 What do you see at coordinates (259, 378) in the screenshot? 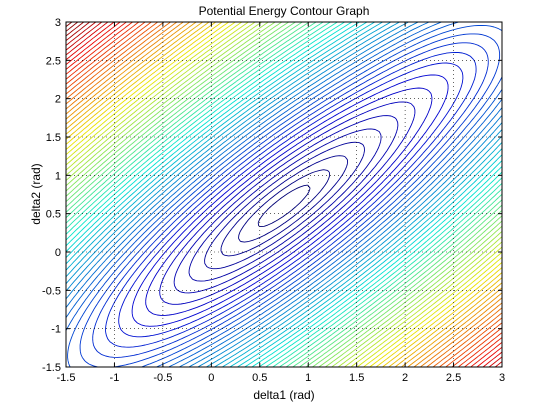
I see `x-tick-label: 0.5` at bounding box center [259, 378].